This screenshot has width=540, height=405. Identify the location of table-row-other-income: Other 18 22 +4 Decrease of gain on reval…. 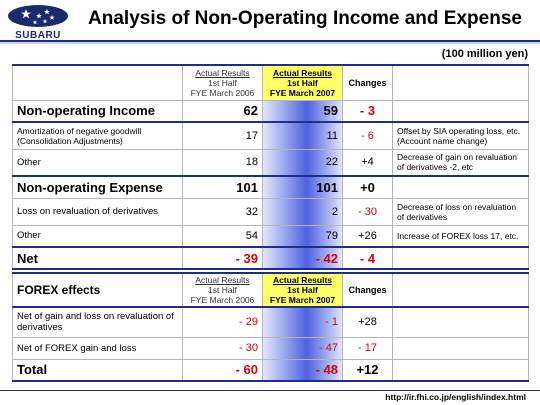
(270, 163).